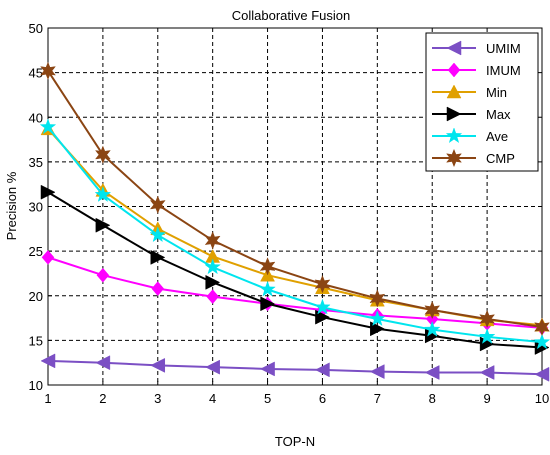  What do you see at coordinates (11, 205) in the screenshot?
I see `y-axis-label: Precision %` at bounding box center [11, 205].